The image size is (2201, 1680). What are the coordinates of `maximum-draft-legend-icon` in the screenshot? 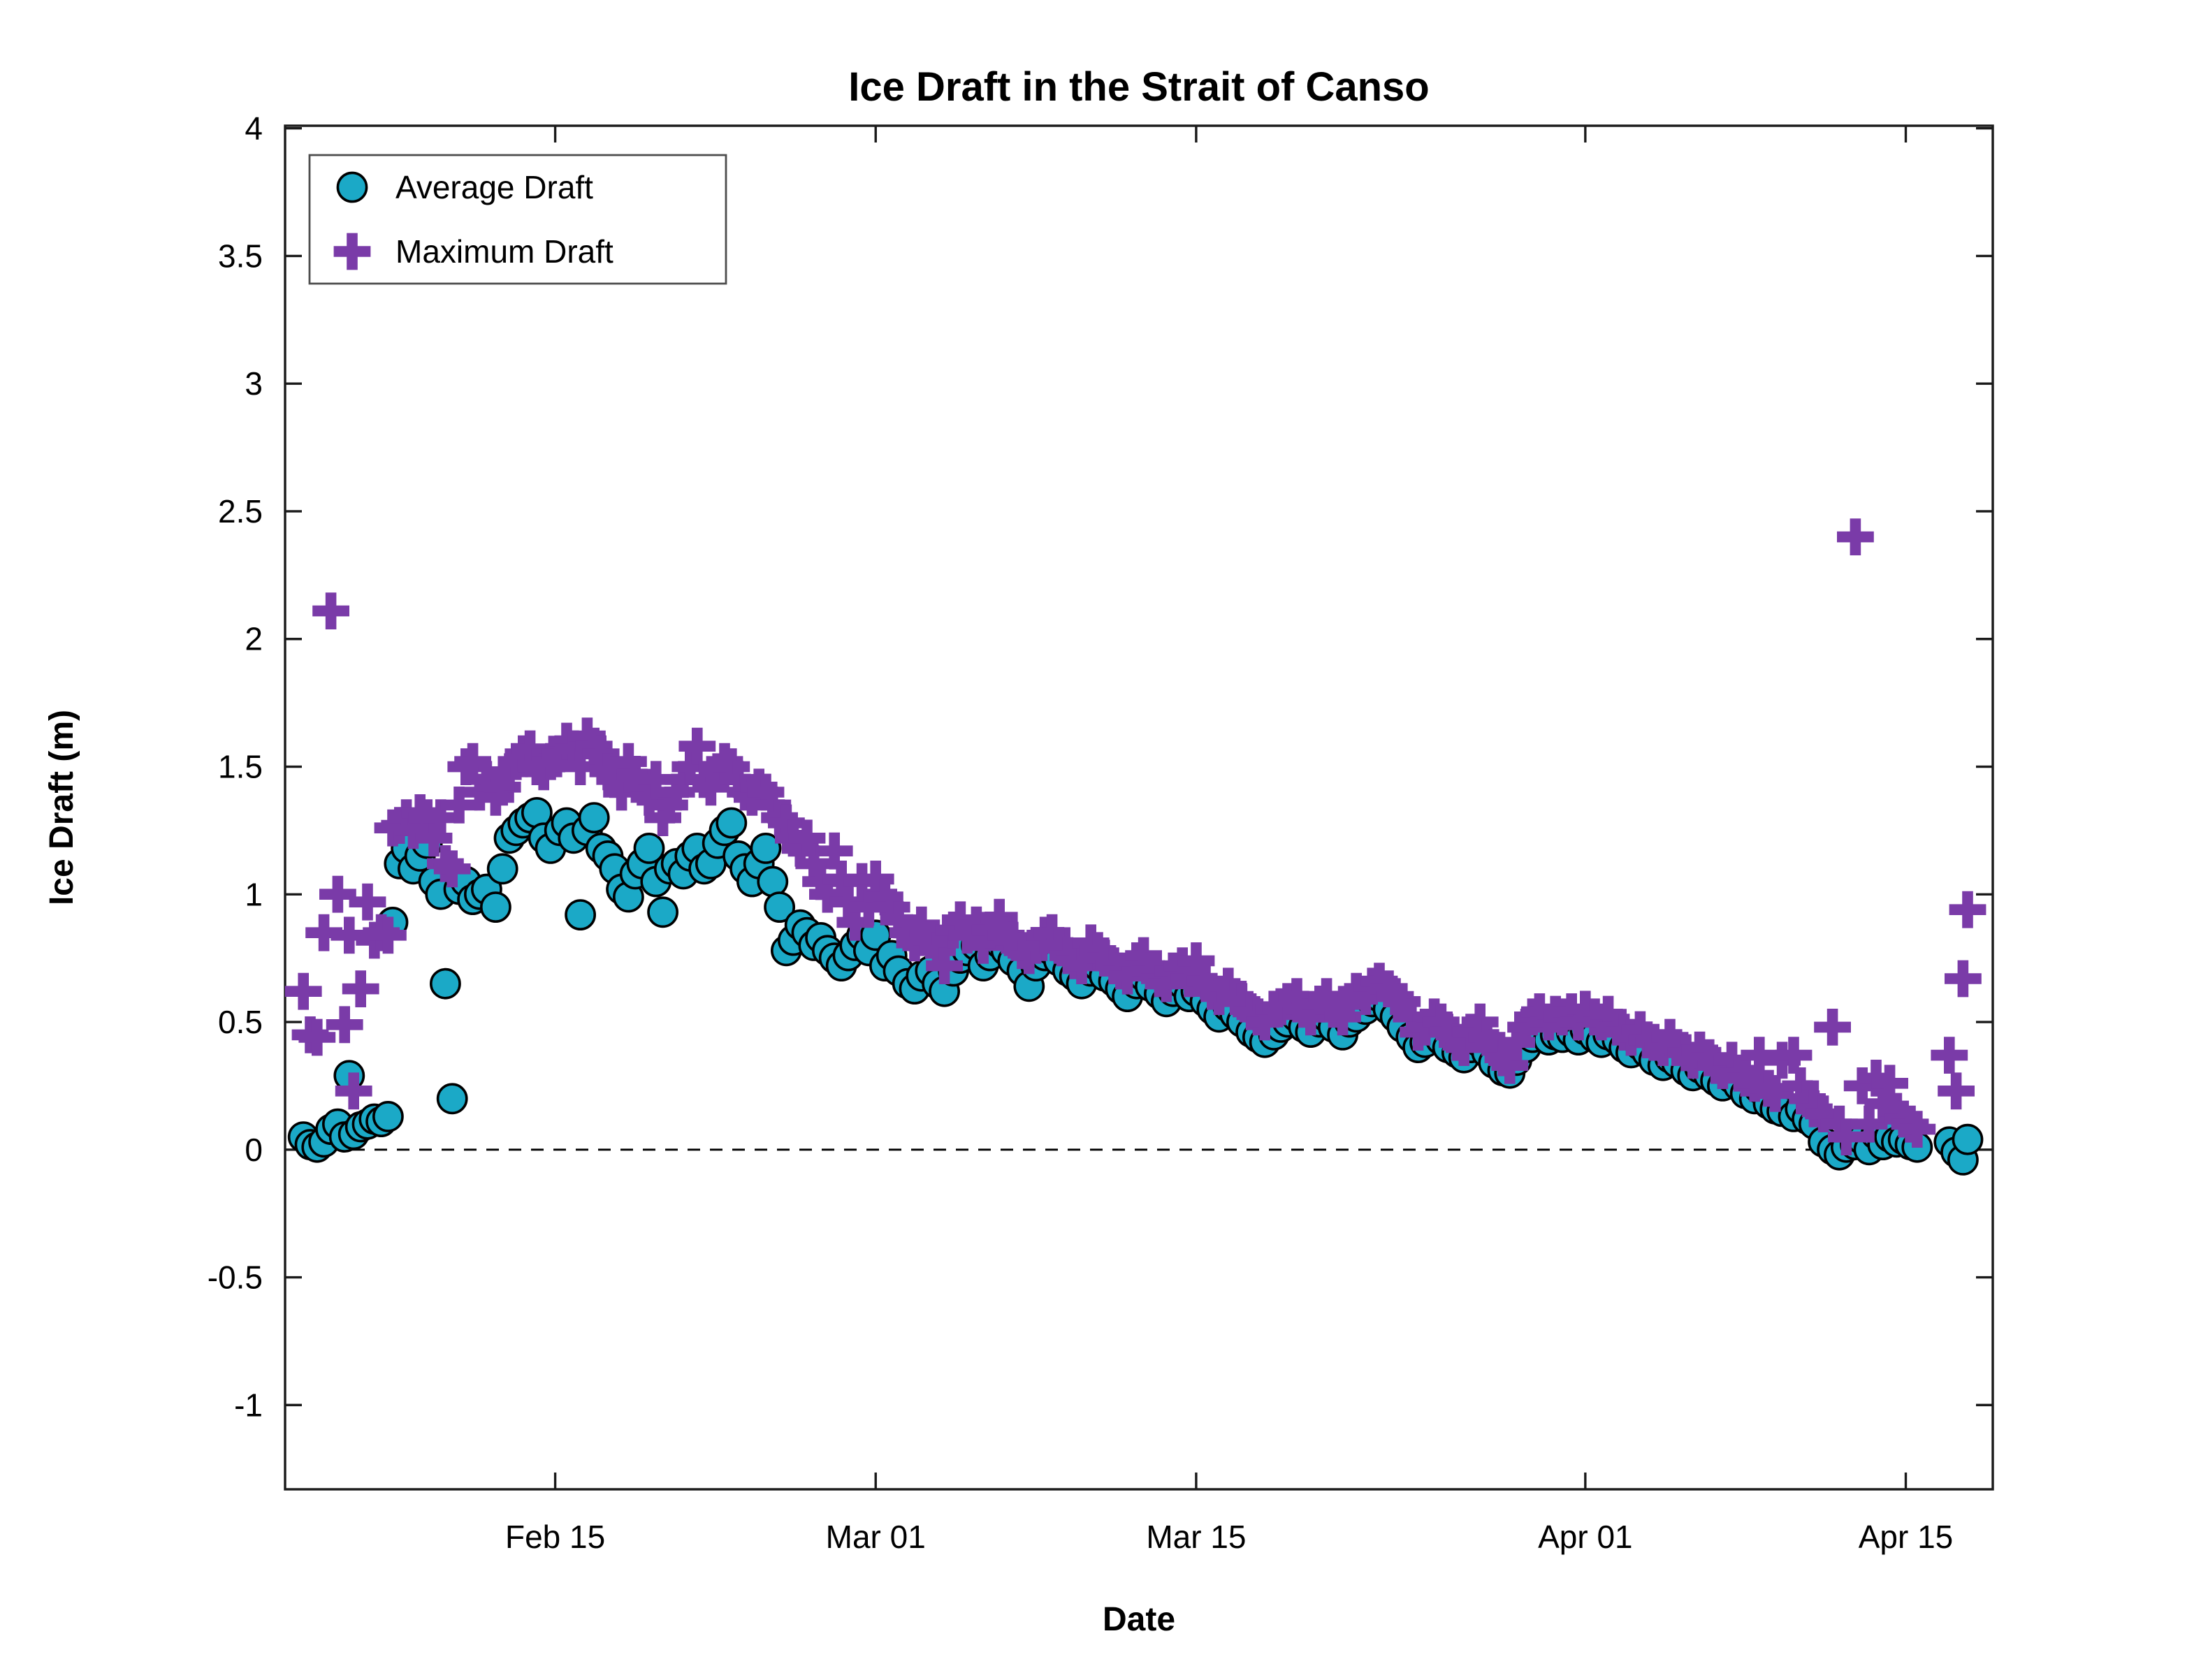 It's located at (352, 252).